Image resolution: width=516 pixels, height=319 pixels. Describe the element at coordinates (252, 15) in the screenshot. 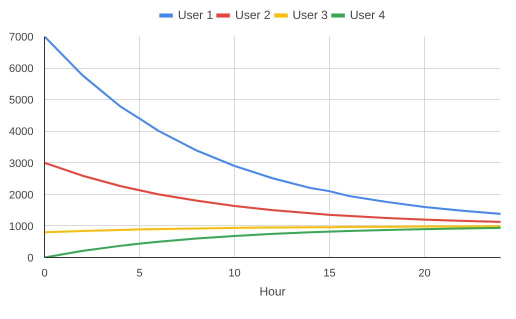

I see `legend-label: User 2` at that location.